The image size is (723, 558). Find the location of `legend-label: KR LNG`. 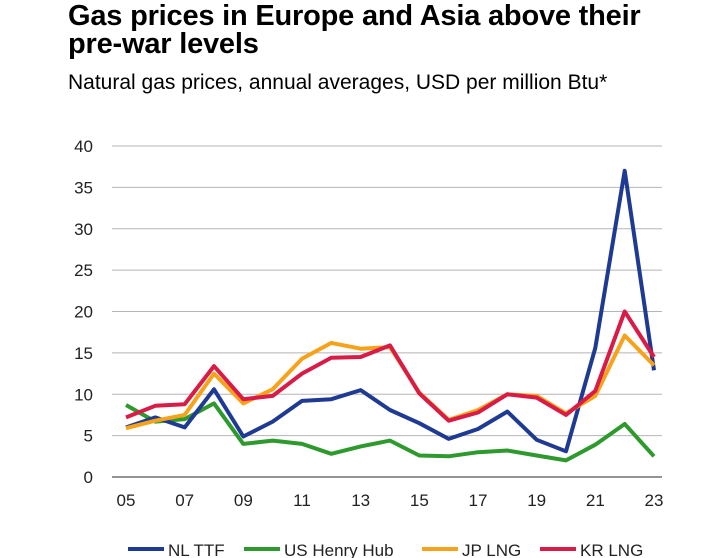

legend-label: KR LNG is located at coordinates (611, 549).